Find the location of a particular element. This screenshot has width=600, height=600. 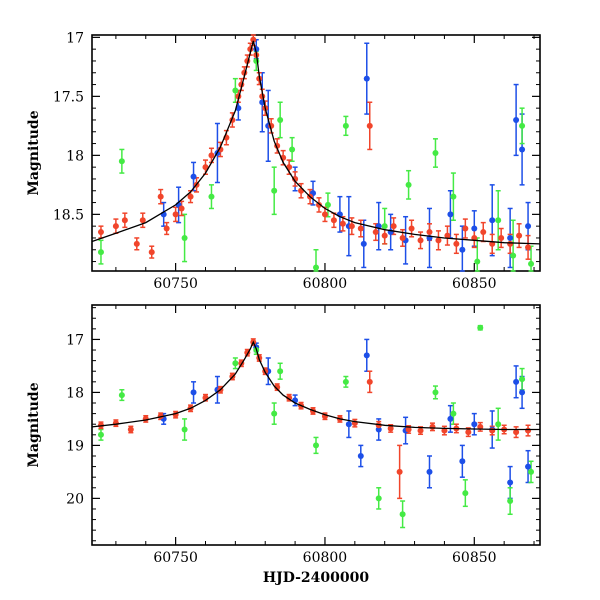

bottom-panel-model-curve is located at coordinates (315, 385).